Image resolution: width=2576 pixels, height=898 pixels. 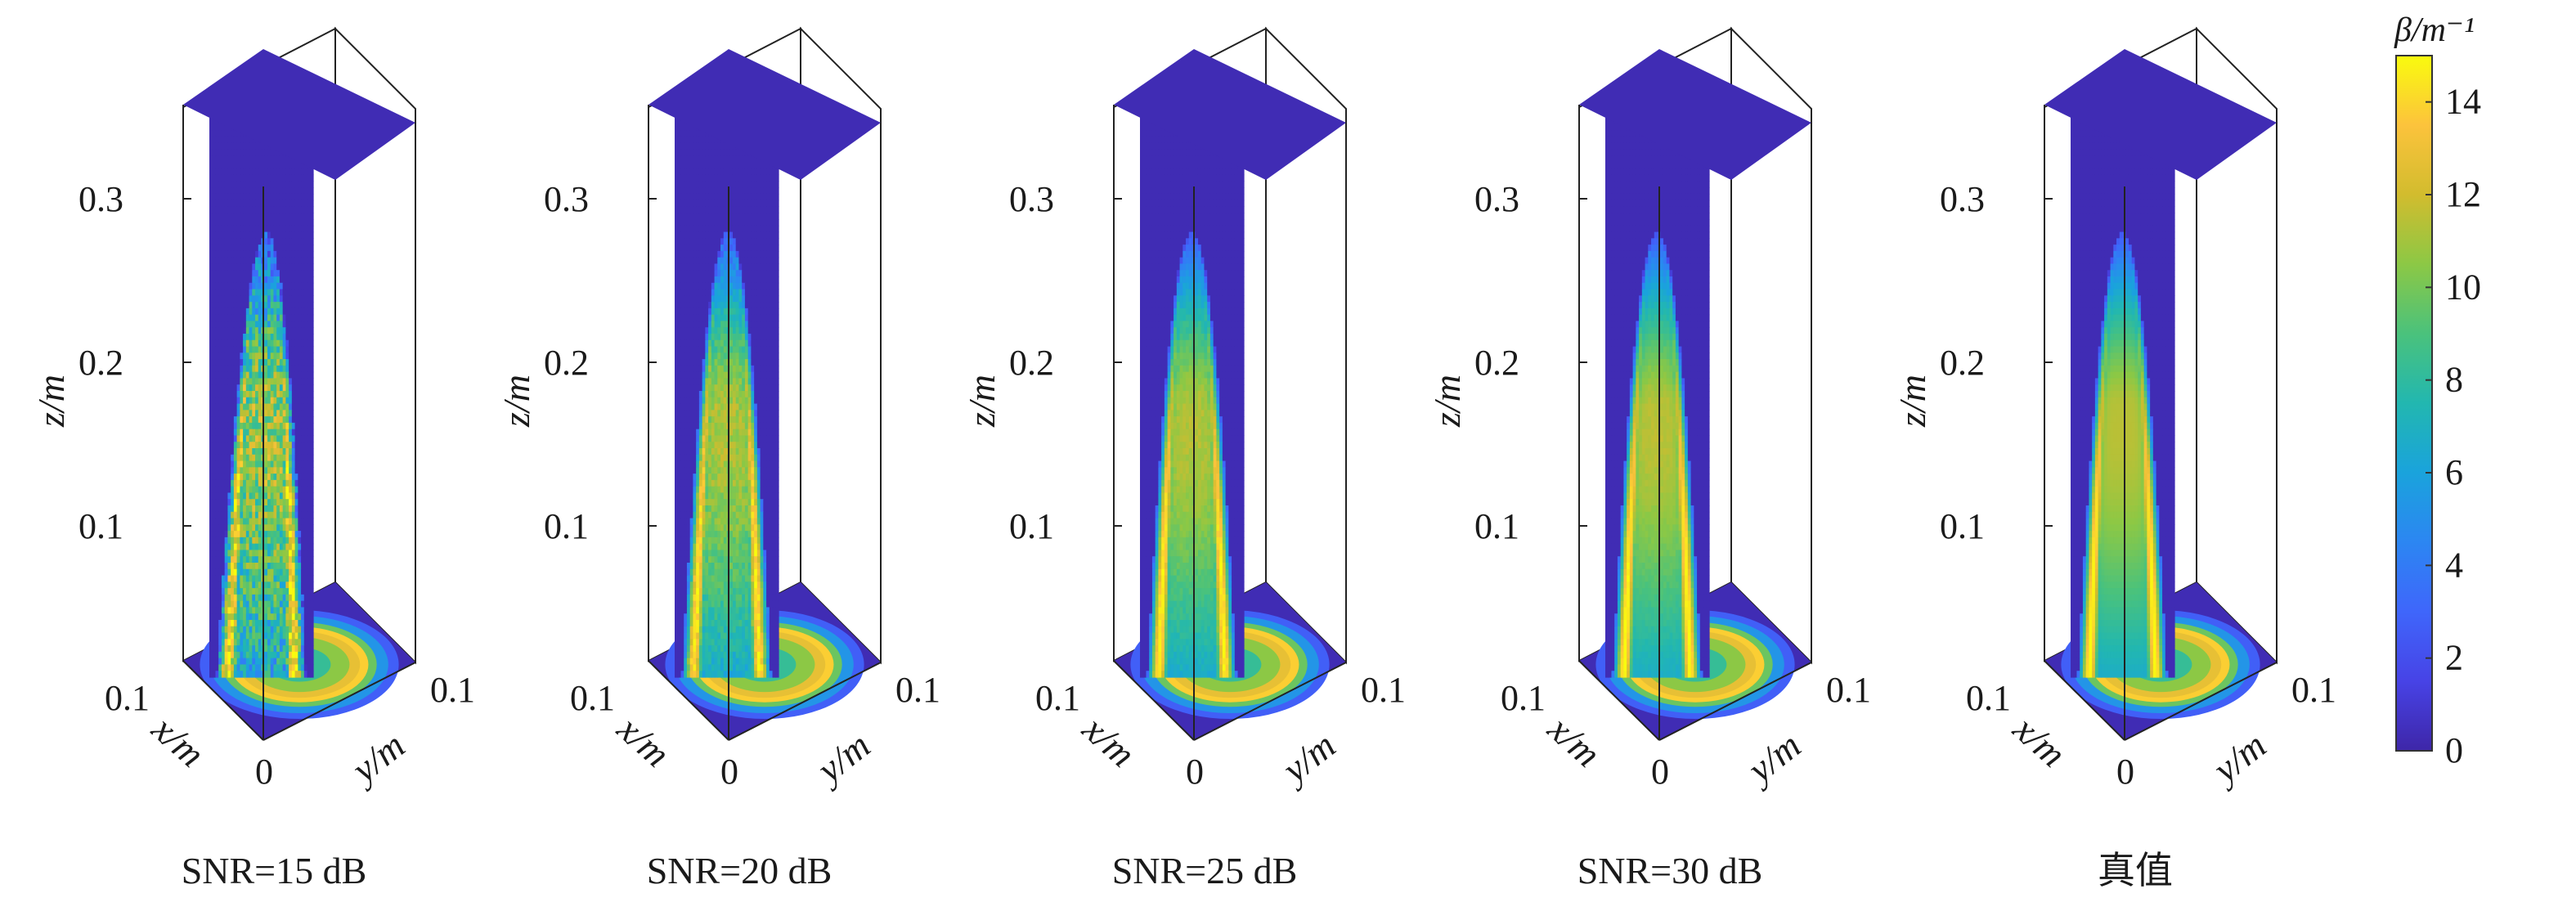 What do you see at coordinates (2454, 565) in the screenshot?
I see `colorbar-tick-label: 4` at bounding box center [2454, 565].